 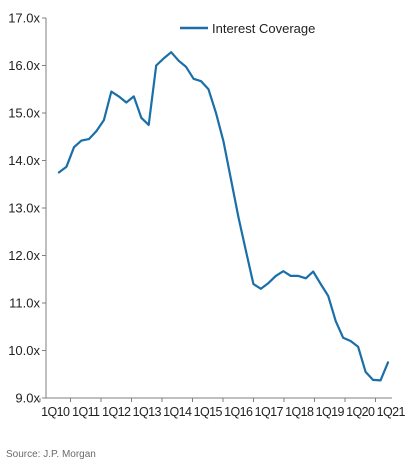 What do you see at coordinates (24, 350) in the screenshot?
I see `y-tick-label: 10.0x` at bounding box center [24, 350].